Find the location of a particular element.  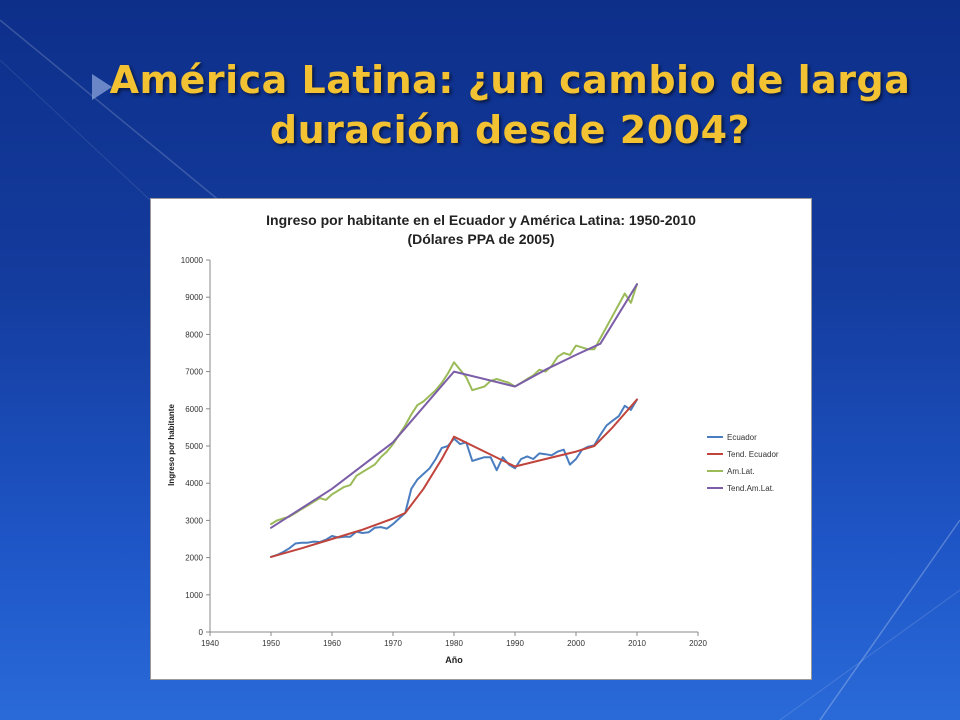

chart-series is located at coordinates (454, 420).